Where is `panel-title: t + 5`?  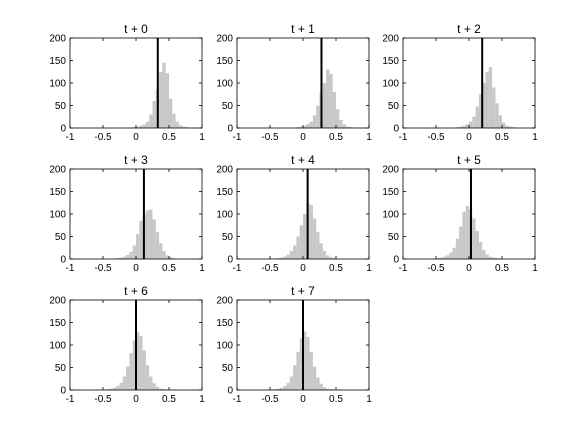 panel-title: t + 5 is located at coordinates (469, 160).